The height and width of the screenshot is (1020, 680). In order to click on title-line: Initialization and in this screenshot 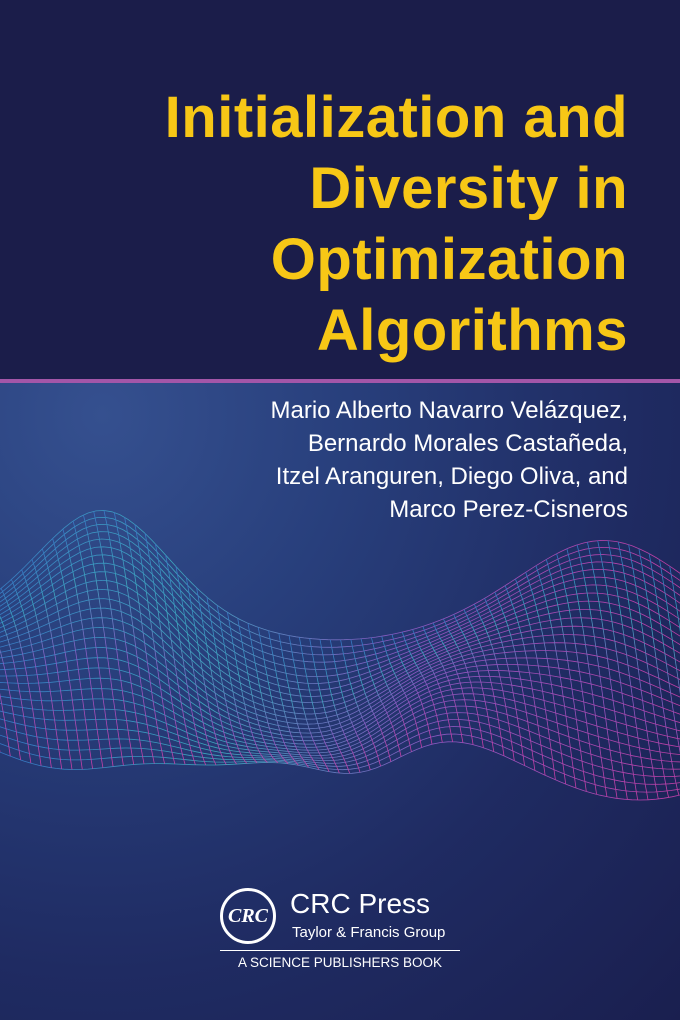, I will do `click(396, 117)`.